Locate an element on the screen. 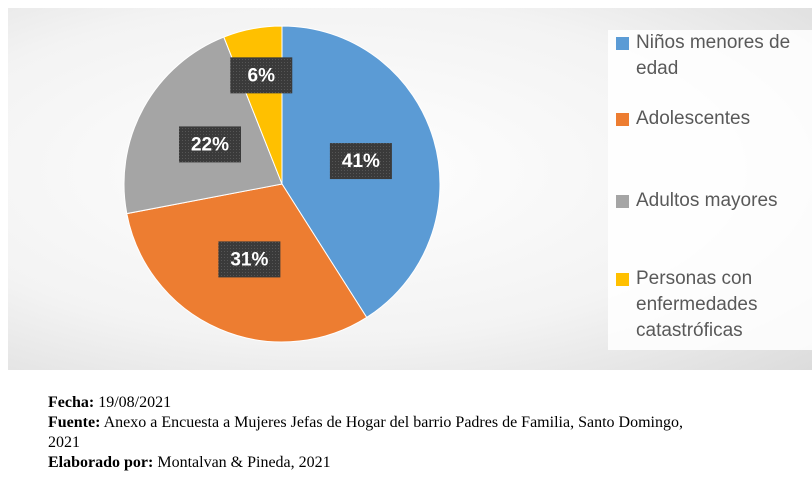 The height and width of the screenshot is (487, 812). data-label-text: 22% is located at coordinates (210, 144).